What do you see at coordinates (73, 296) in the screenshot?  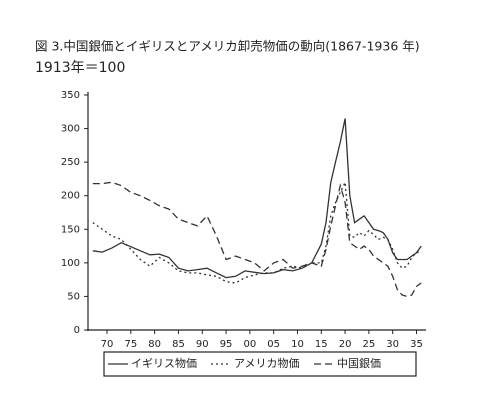 I see `y-tick-label: 50` at bounding box center [73, 296].